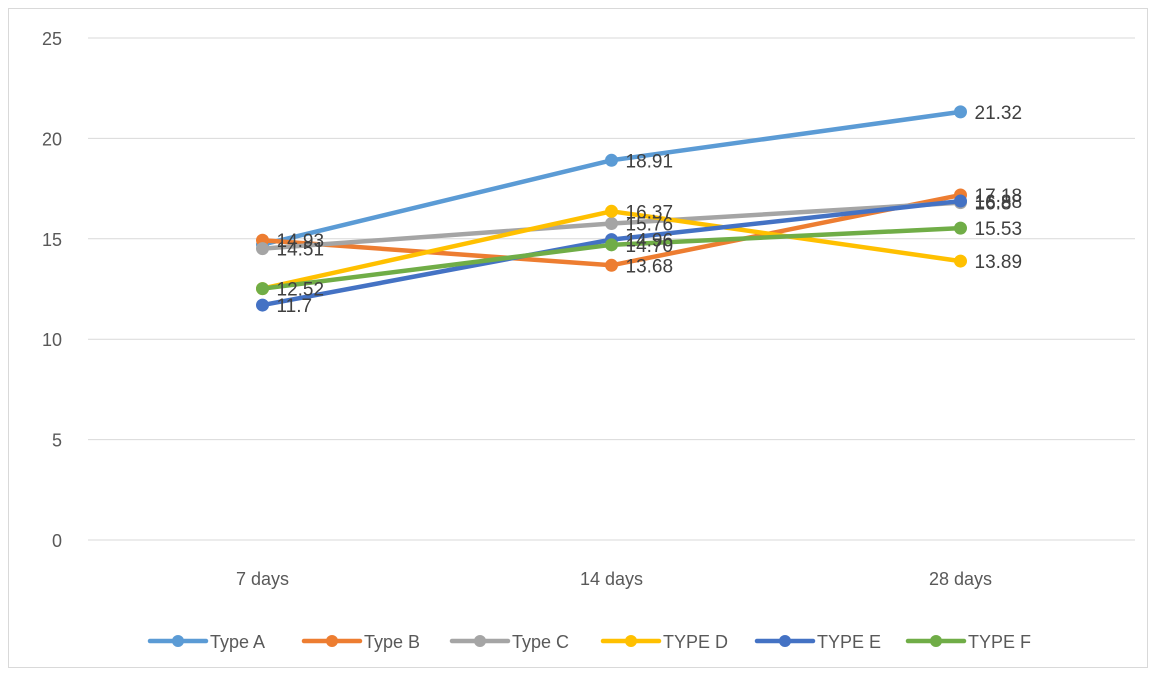  What do you see at coordinates (57, 541) in the screenshot?
I see `y-tick-label: 0` at bounding box center [57, 541].